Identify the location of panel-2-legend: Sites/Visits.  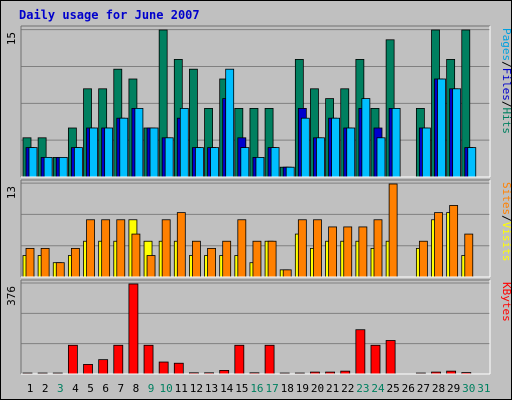
(506, 222).